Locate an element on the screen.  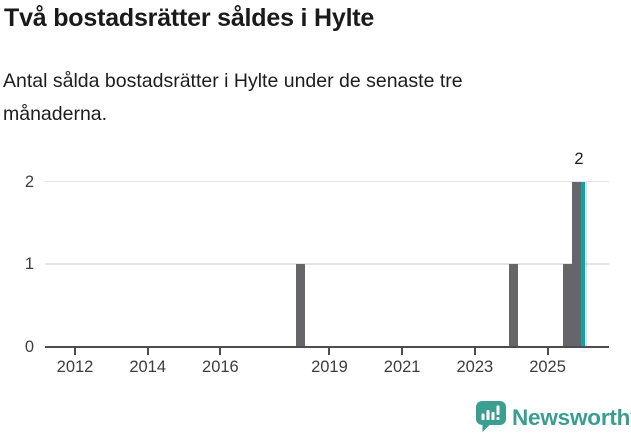
y-tick-label: 2 is located at coordinates (29, 181).